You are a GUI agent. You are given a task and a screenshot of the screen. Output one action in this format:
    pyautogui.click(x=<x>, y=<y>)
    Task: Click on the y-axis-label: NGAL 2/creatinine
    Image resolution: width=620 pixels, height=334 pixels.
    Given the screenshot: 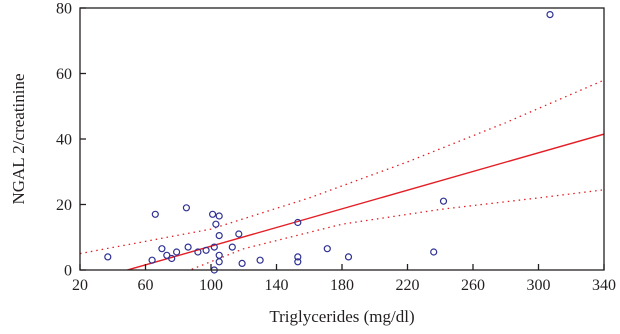 What is the action you would take?
    pyautogui.click(x=18, y=138)
    